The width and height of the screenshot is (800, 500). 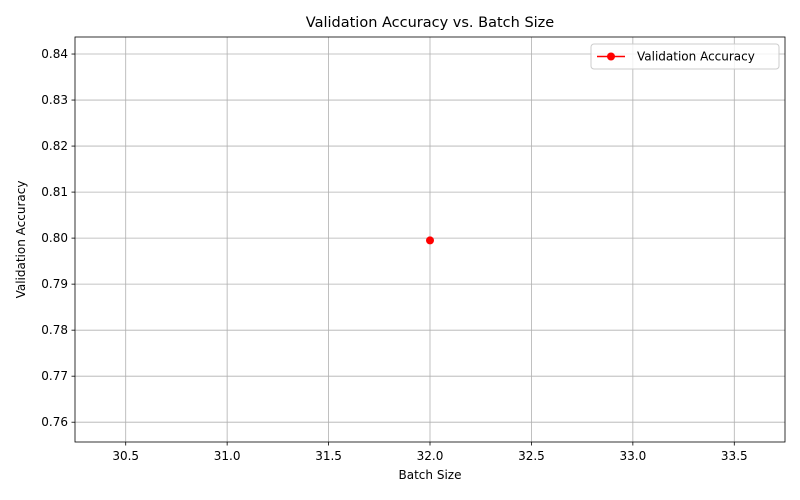 I want to click on y-tick-label: 0.81, so click(x=54, y=192).